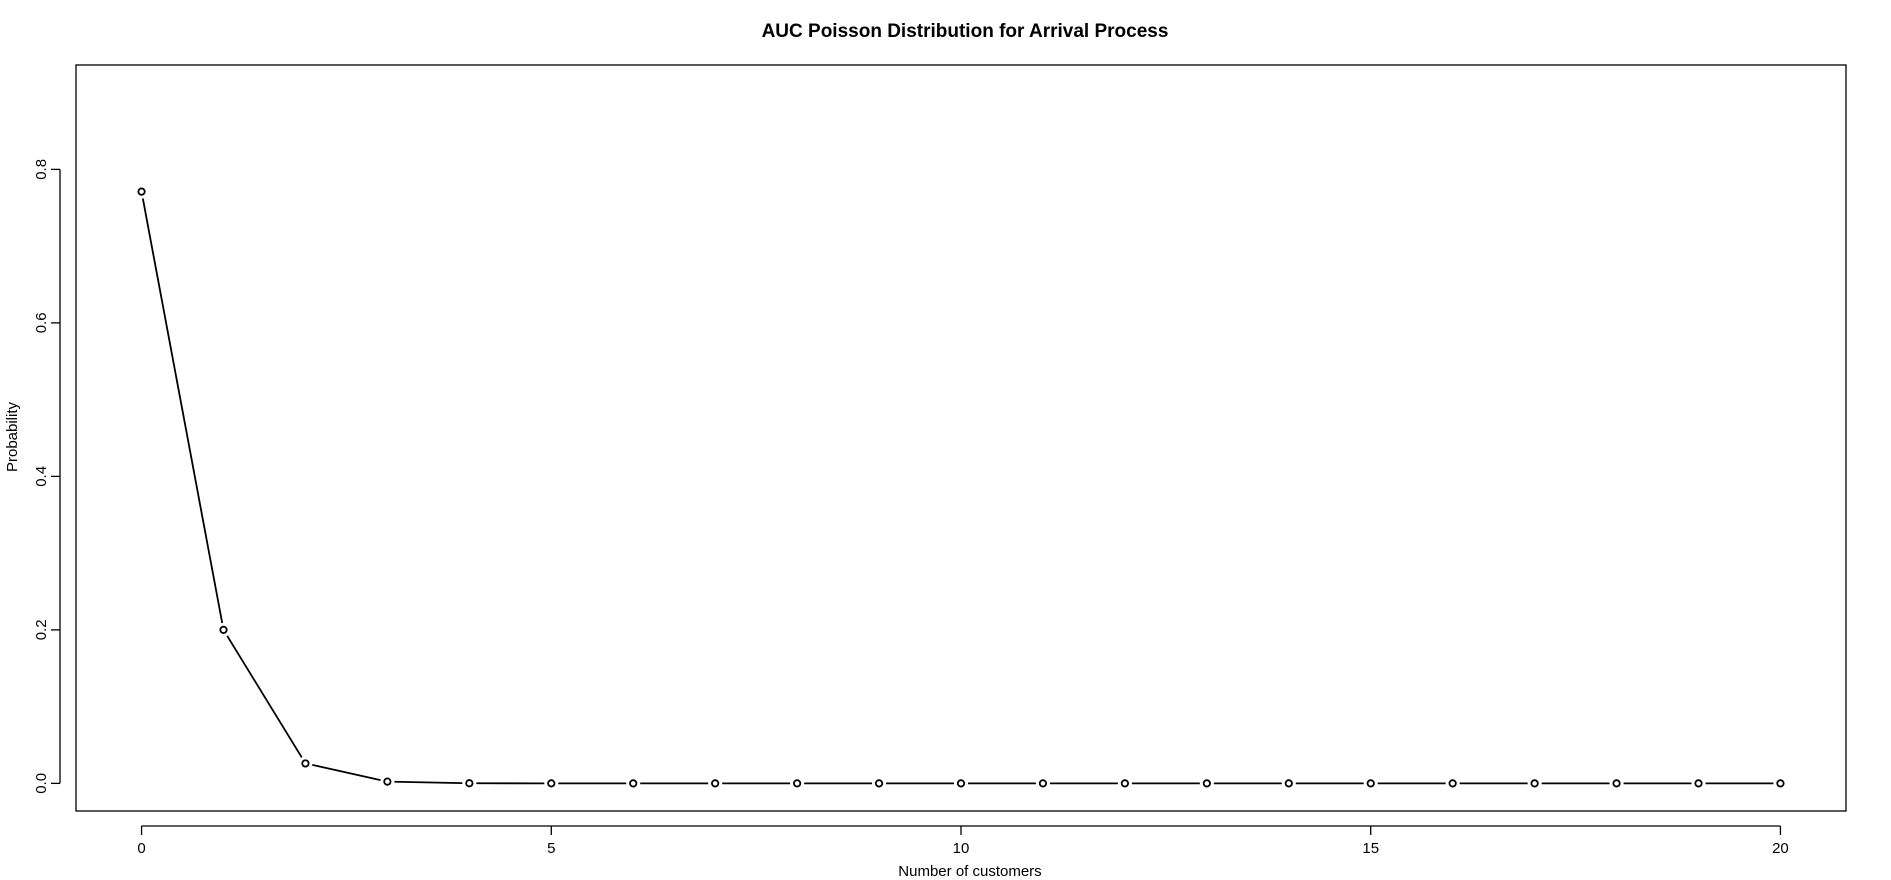  I want to click on y-axis: 0.0 0.2 0.4 0.6 0.8, so click(47, 476).